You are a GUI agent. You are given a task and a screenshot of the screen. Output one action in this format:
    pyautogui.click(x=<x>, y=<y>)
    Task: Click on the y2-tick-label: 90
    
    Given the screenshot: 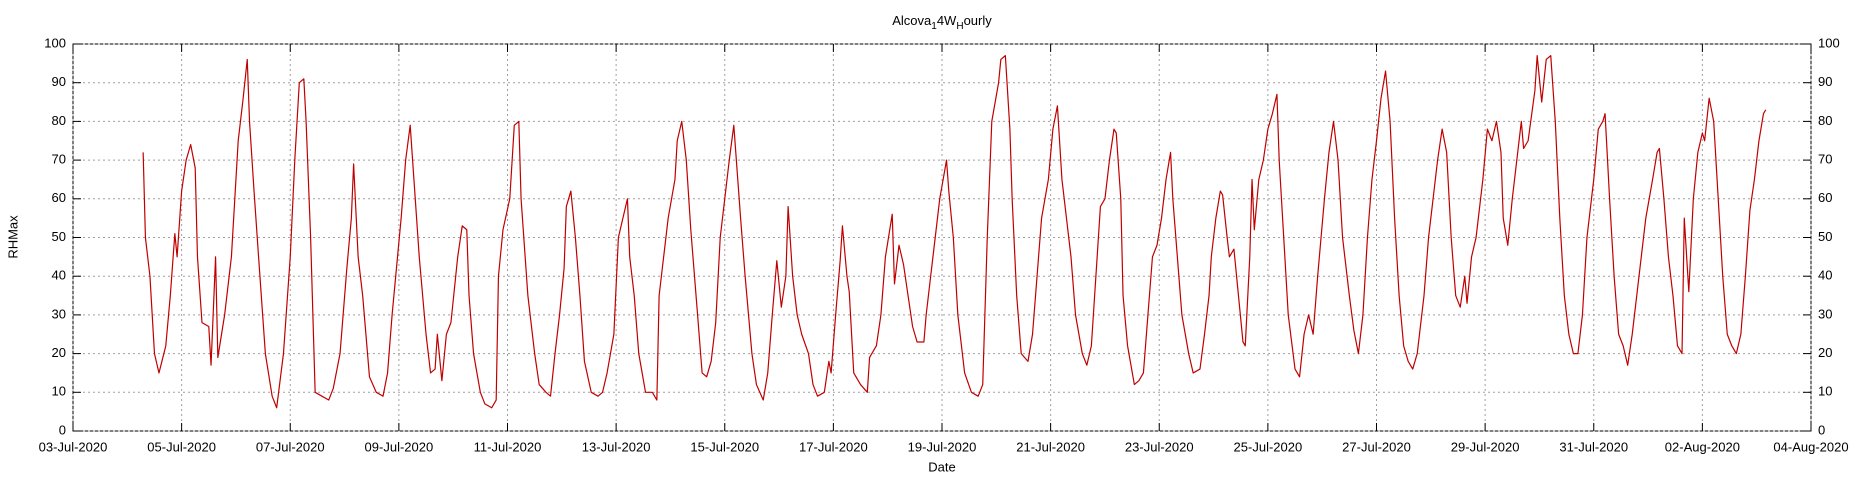 What is the action you would take?
    pyautogui.click(x=1825, y=81)
    